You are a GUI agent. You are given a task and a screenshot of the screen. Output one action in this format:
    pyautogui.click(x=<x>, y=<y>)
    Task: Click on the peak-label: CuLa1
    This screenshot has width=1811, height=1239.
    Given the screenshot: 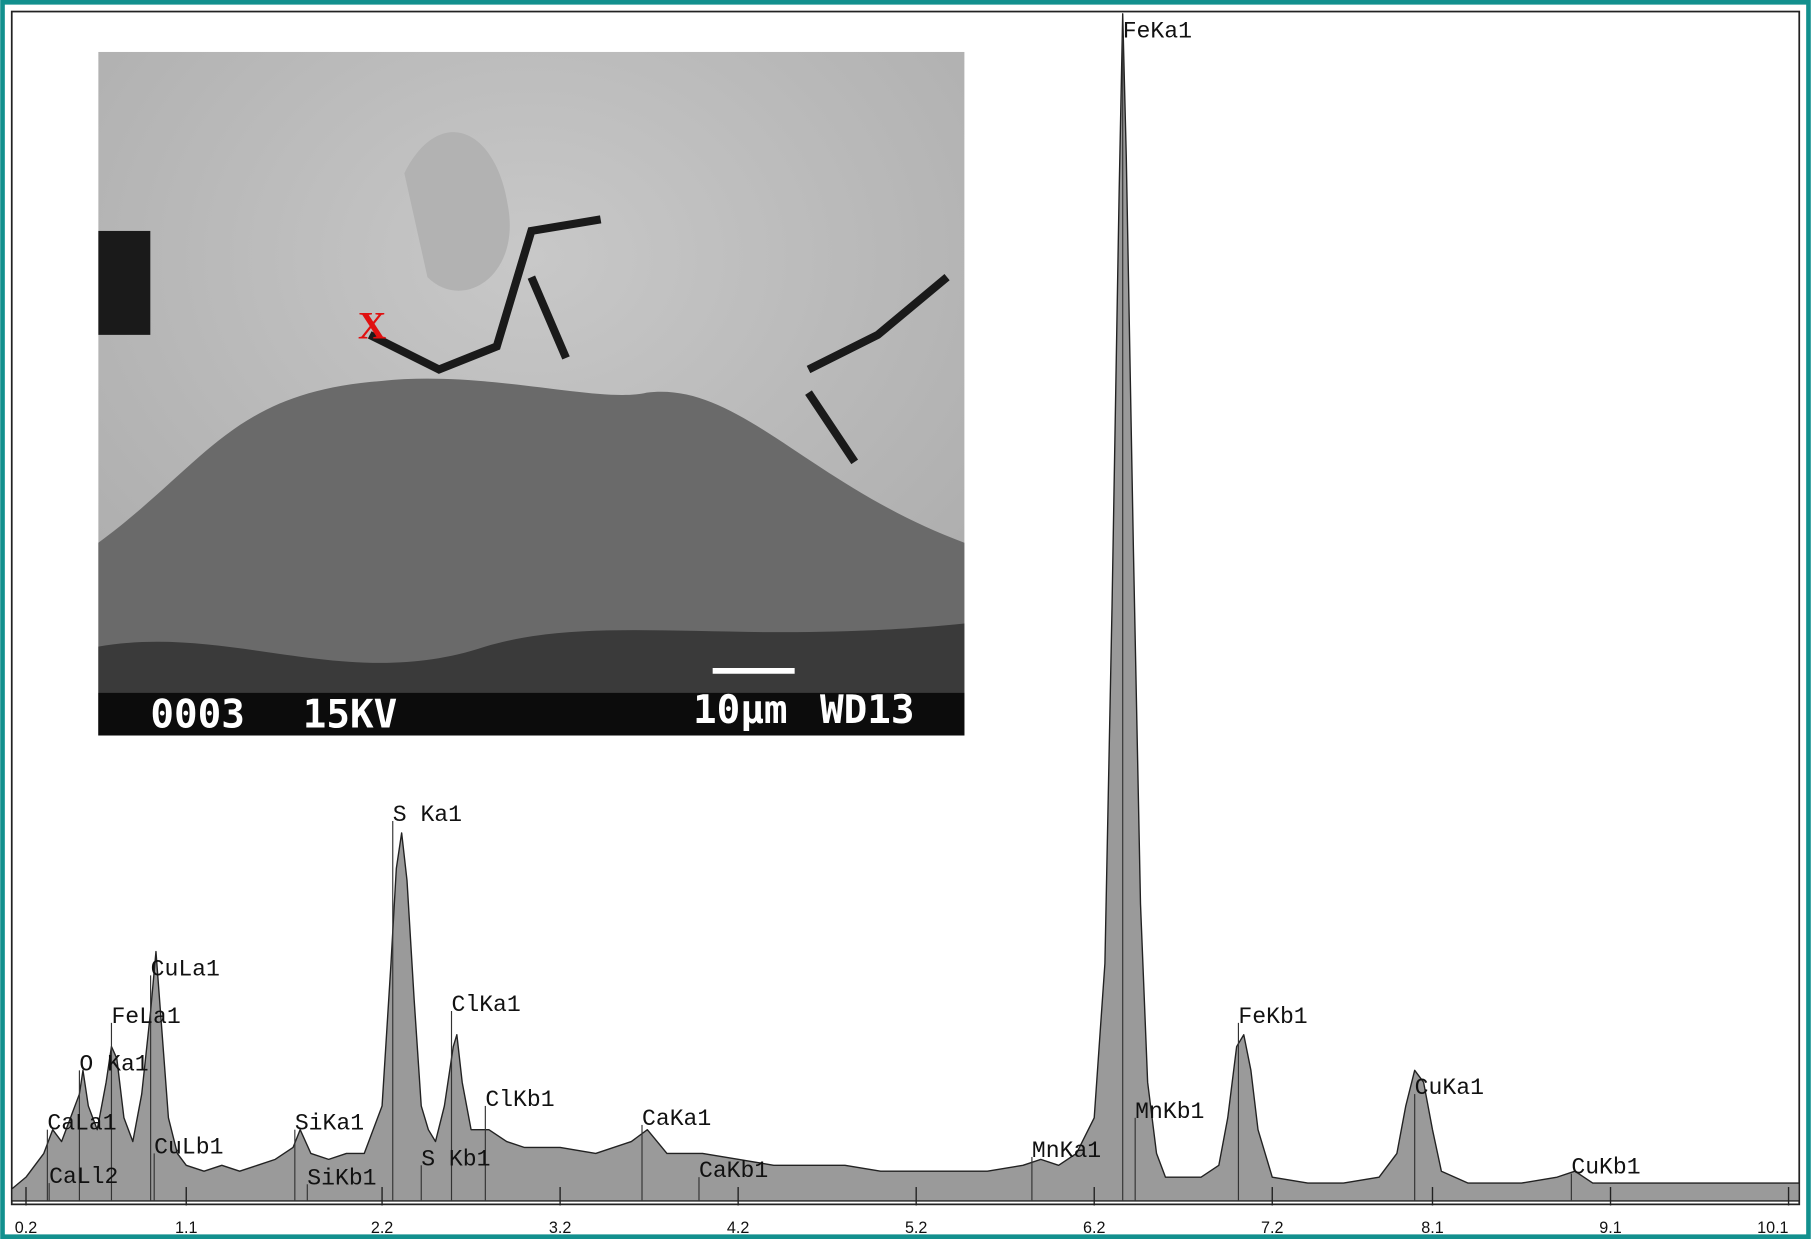 What is the action you would take?
    pyautogui.click(x=185, y=969)
    